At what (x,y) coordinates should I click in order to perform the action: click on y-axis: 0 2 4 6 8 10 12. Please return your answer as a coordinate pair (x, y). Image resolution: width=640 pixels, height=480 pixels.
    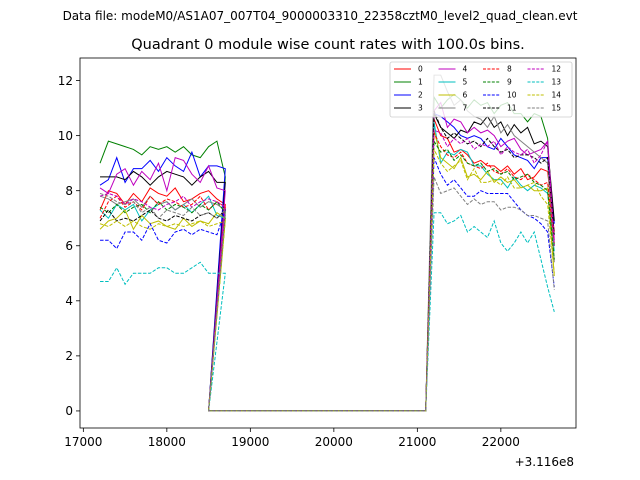
    Looking at the image, I should click on (69, 246).